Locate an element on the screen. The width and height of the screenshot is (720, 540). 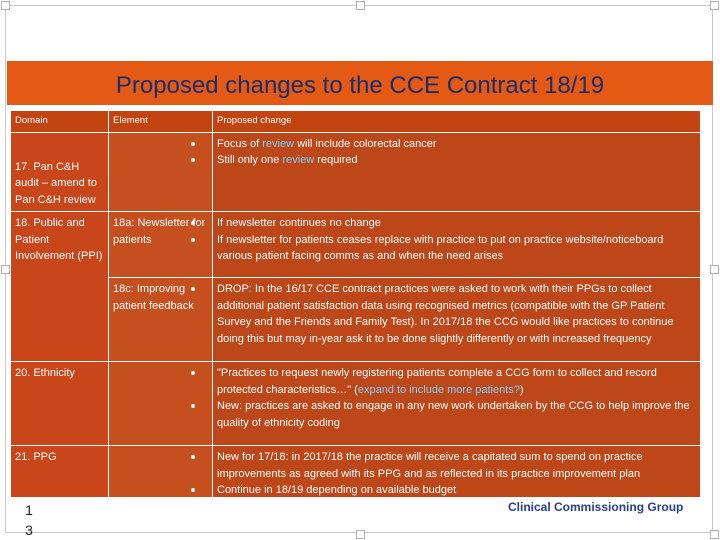
resize-handle-top-center is located at coordinates (360, 5).